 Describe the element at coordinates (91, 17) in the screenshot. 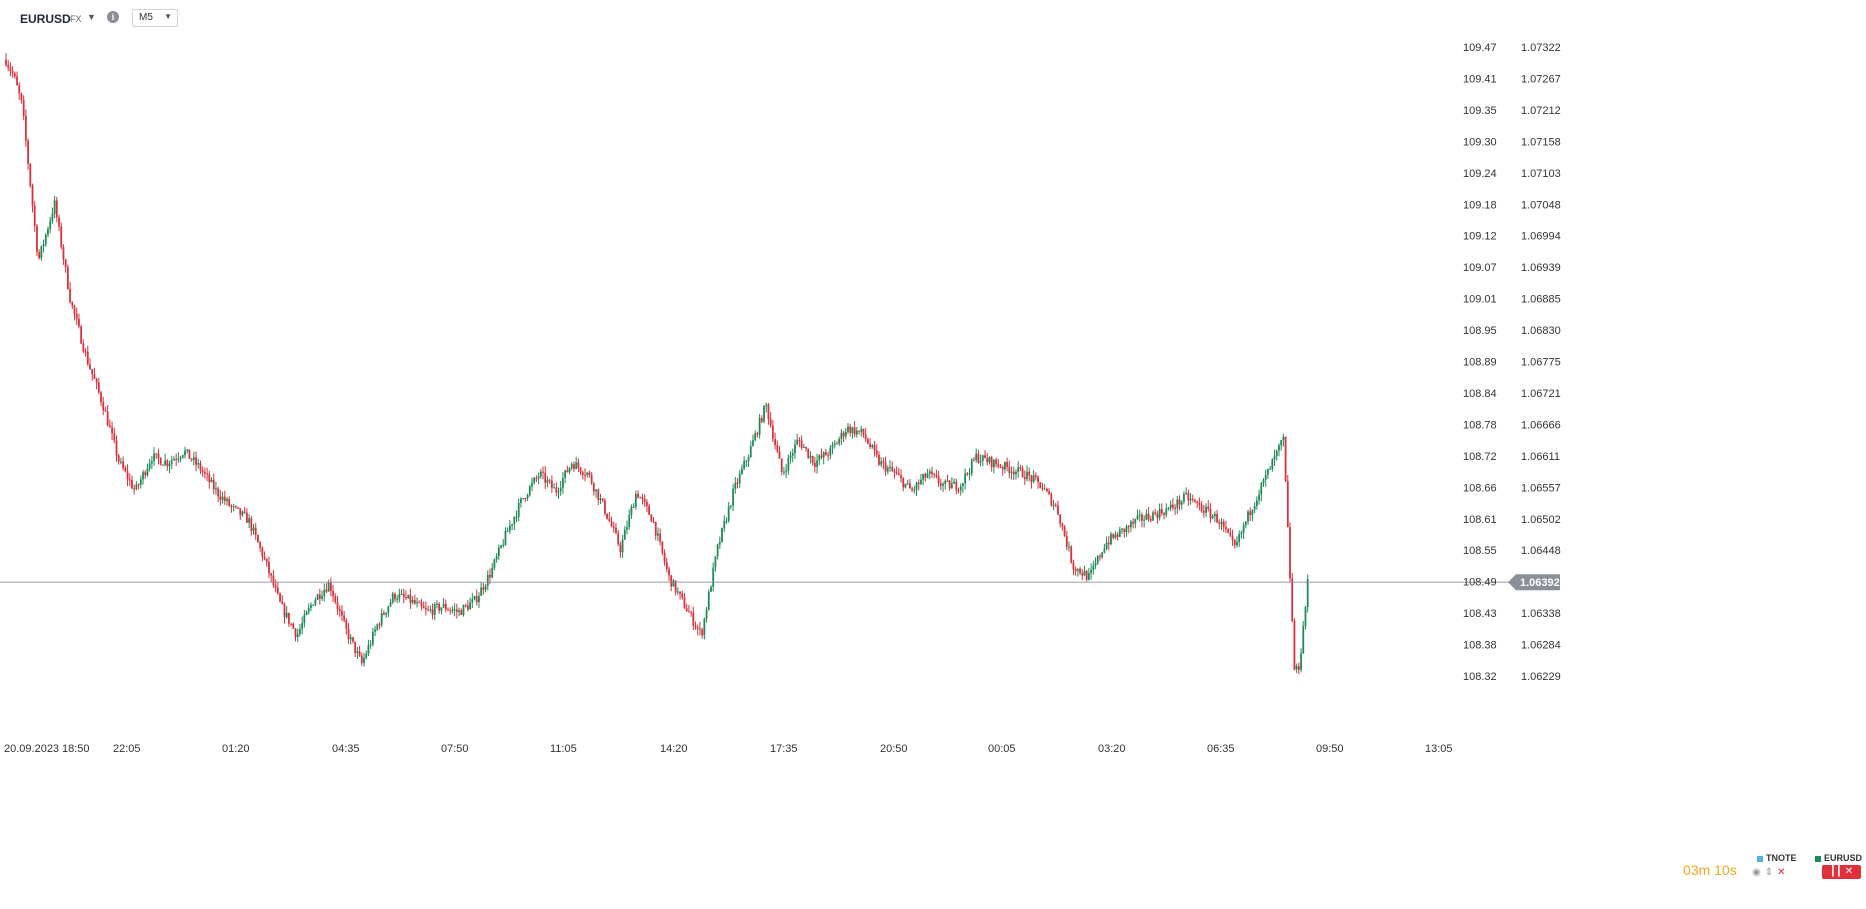

I see `symbol-dropdown-icon: ▼` at that location.